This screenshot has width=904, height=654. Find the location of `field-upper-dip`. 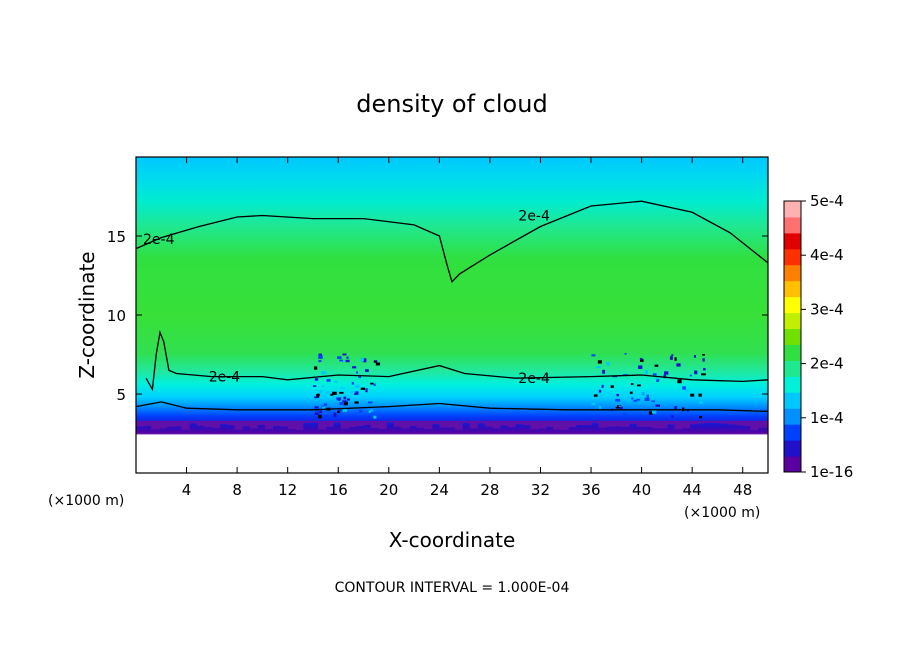

field-upper-dip is located at coordinates (518, 182).